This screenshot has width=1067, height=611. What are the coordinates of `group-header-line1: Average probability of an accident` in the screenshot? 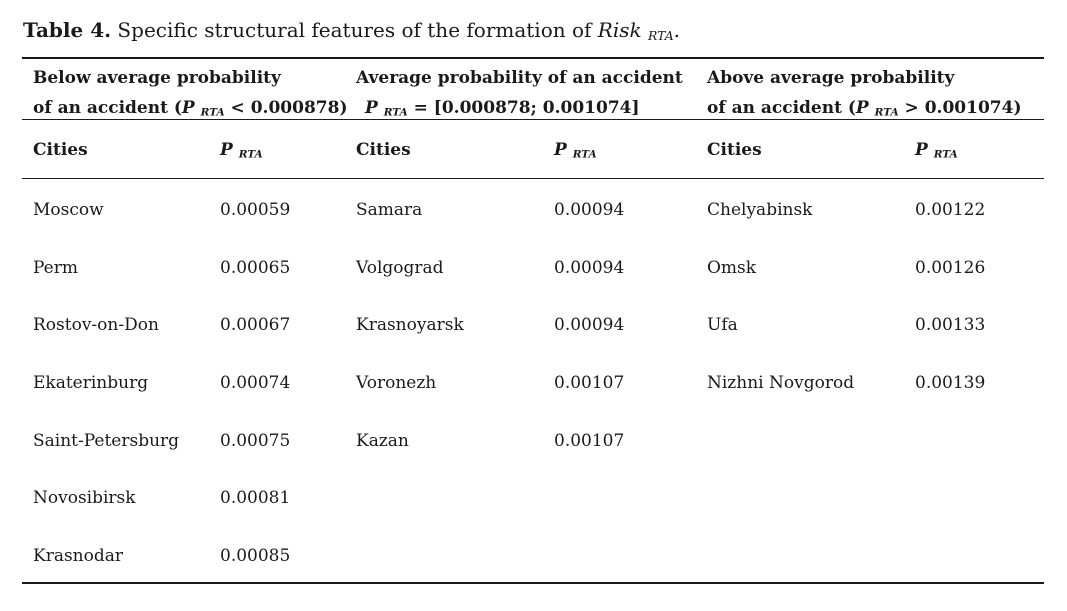 It's located at (519, 78).